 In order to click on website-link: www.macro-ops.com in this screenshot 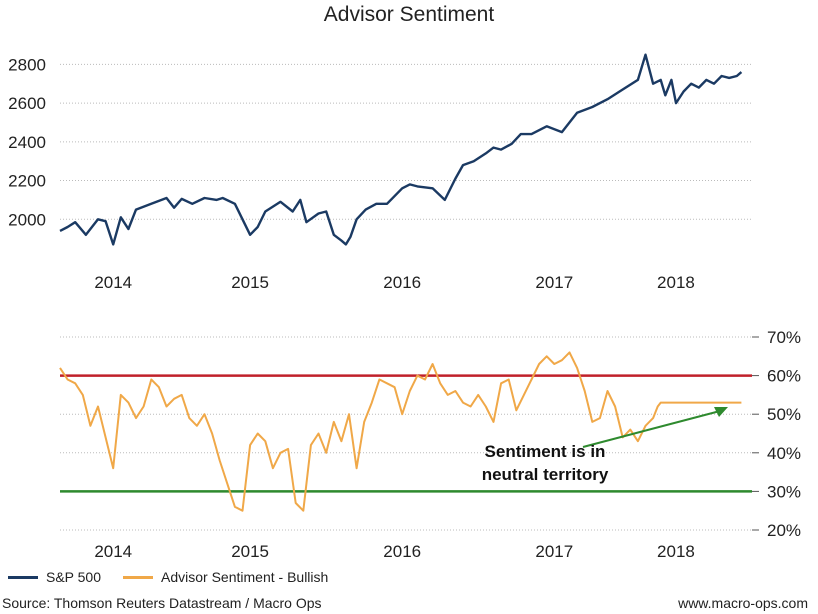, I will do `click(743, 603)`.